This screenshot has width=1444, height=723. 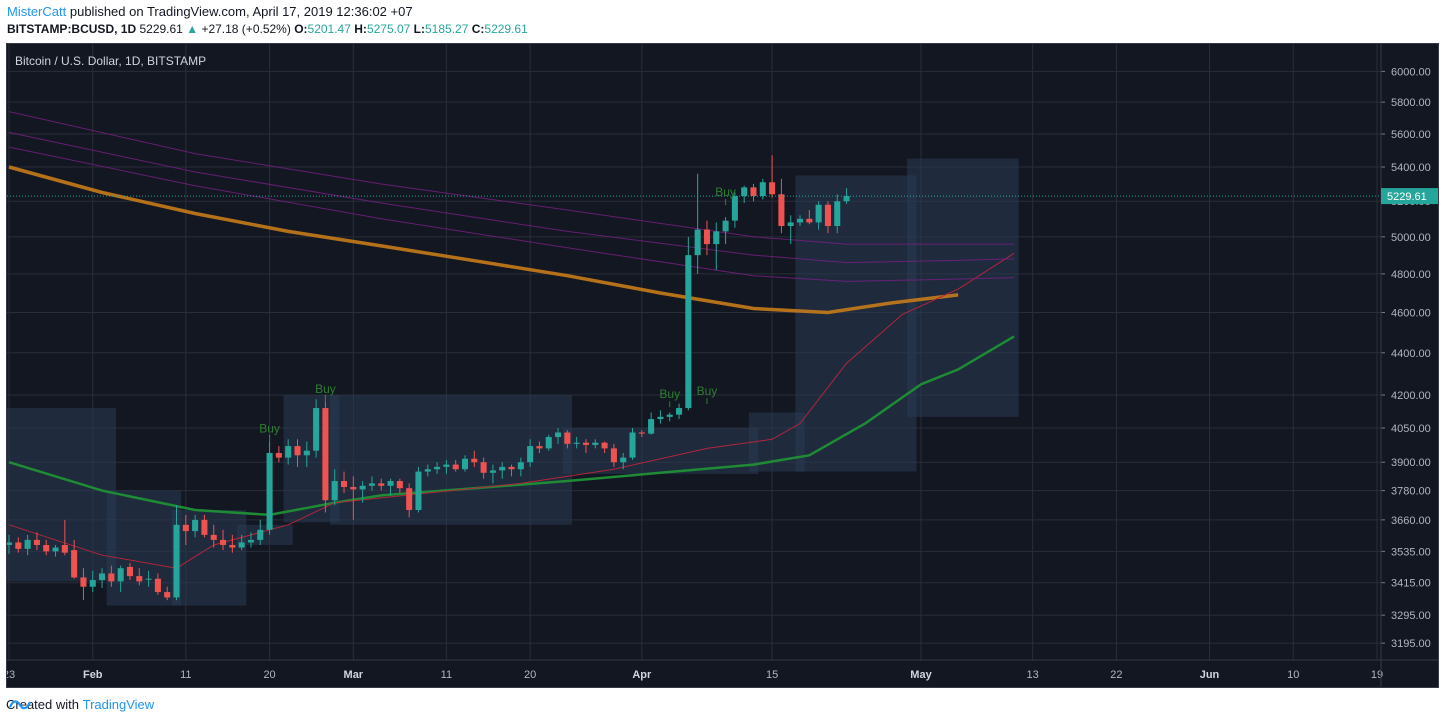 I want to click on y-tick-label: 4600.00, so click(x=1411, y=313).